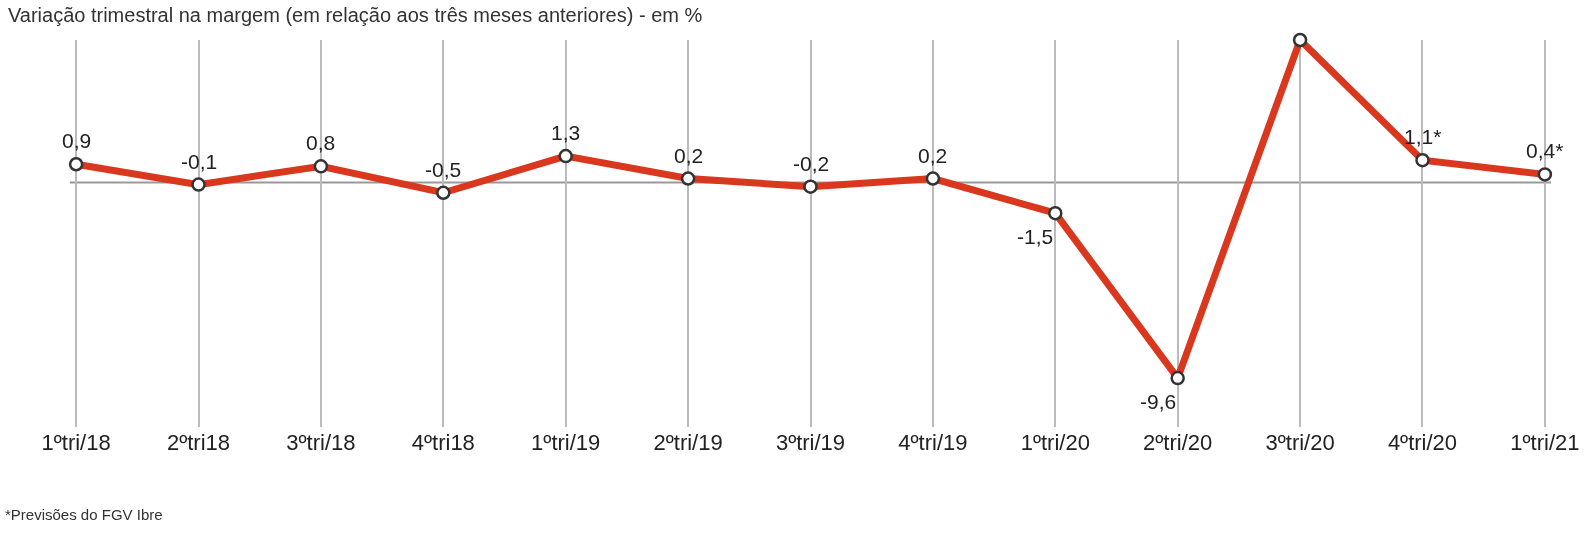  What do you see at coordinates (1300, 442) in the screenshot?
I see `x-tick-label: 3ºtri/20` at bounding box center [1300, 442].